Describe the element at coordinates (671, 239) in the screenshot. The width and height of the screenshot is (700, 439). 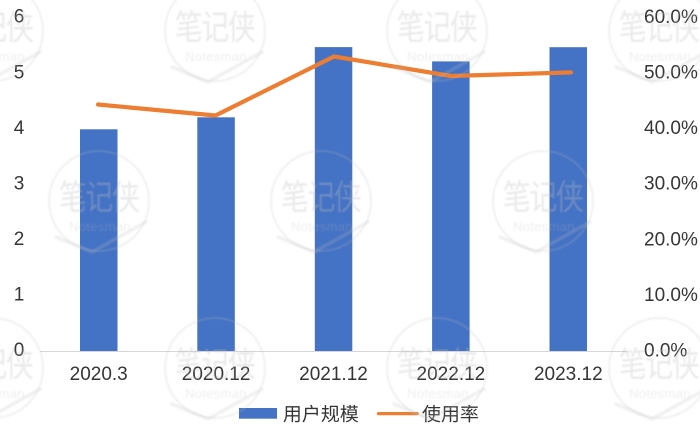
I see `svg-text: 20.0%` at that location.